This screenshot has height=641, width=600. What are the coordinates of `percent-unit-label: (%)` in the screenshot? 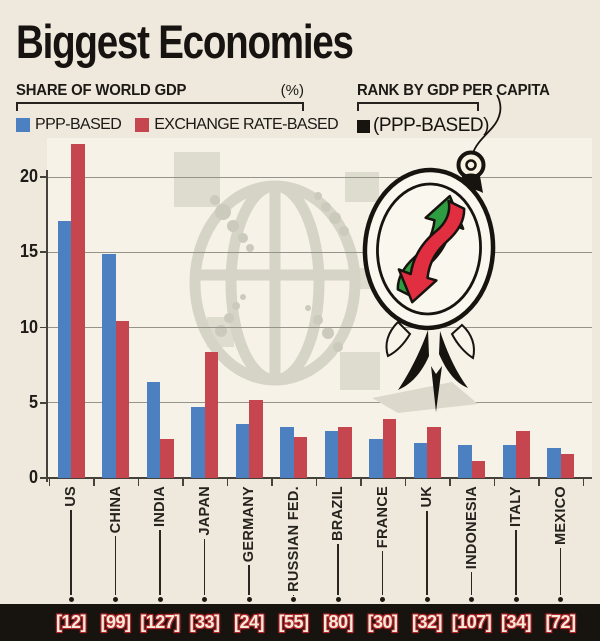 It's located at (292, 90).